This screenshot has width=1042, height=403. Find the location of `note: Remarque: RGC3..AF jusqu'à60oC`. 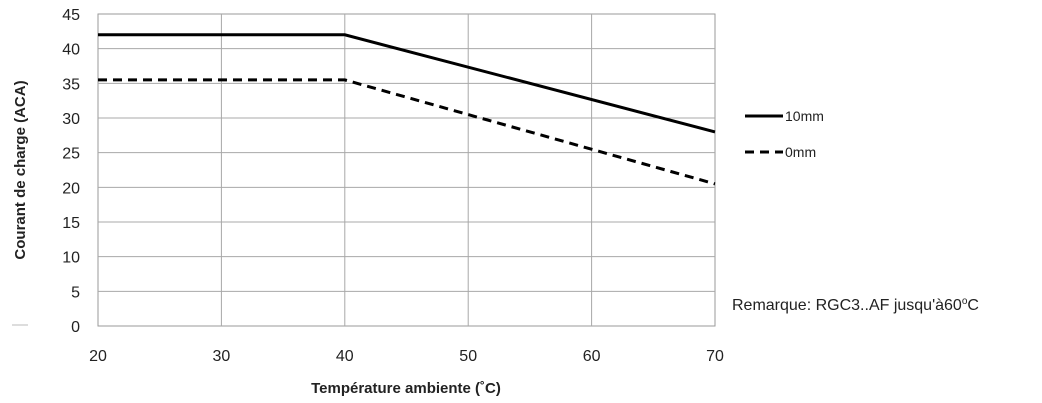

note: Remarque: RGC3..AF jusqu'à60oC is located at coordinates (855, 305).